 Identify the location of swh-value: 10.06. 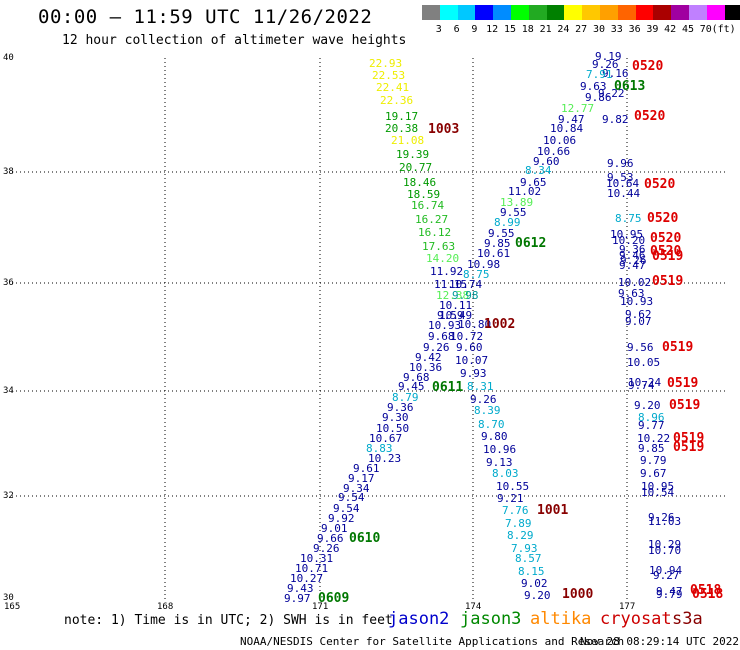
(560, 140).